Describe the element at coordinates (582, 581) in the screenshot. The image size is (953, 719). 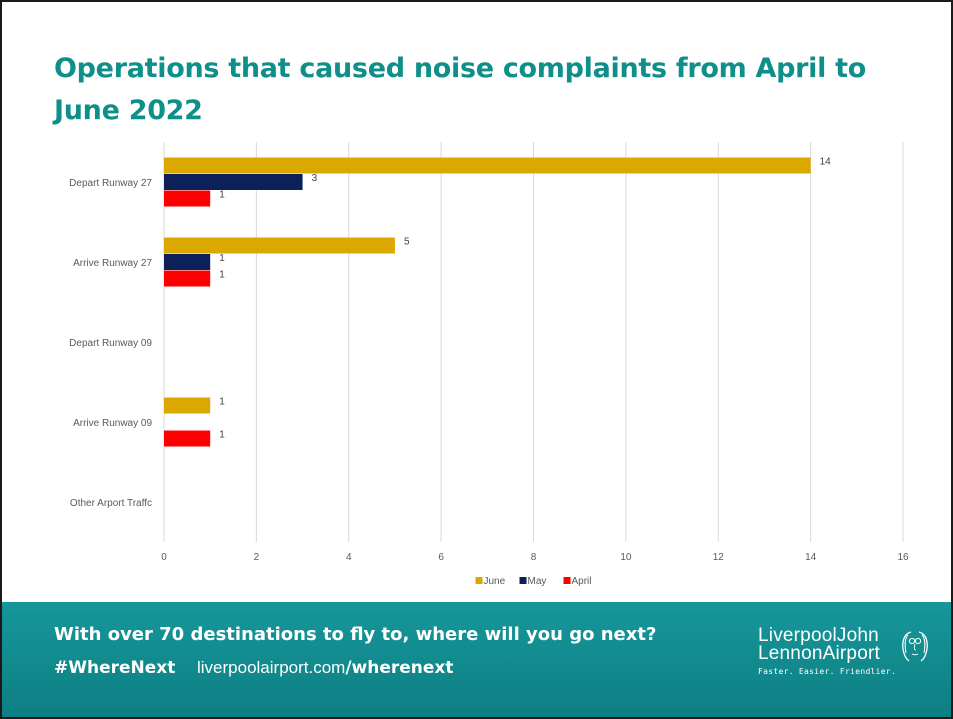
I see `legend-label: April` at that location.